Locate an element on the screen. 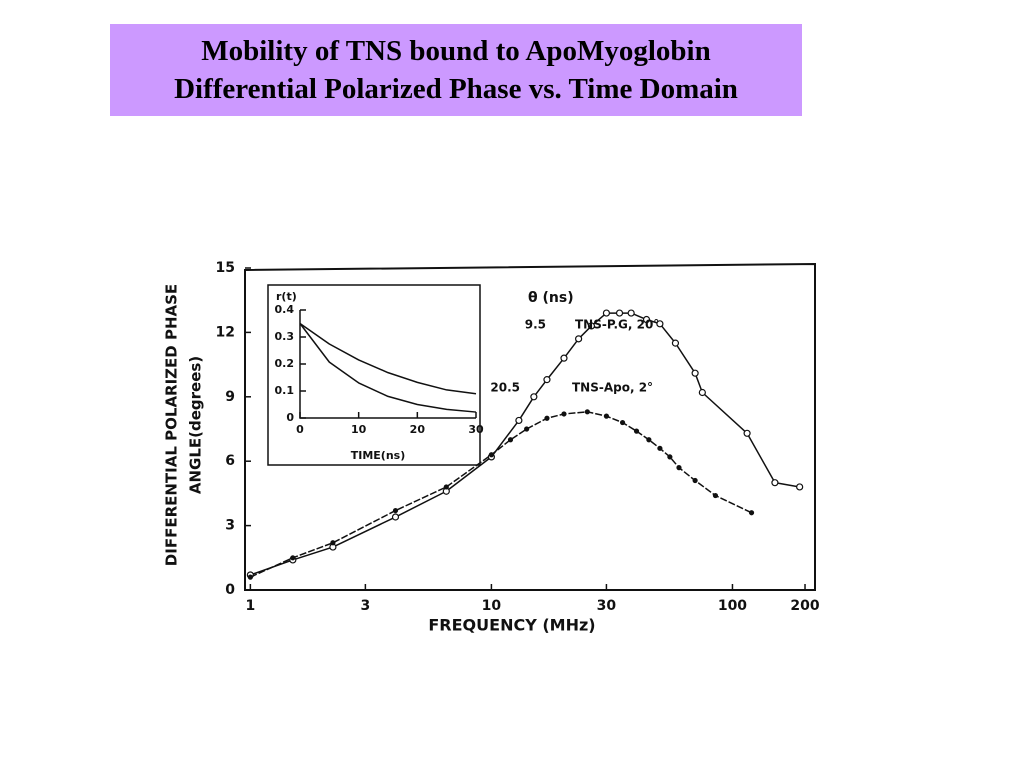 The width and height of the screenshot is (1024, 768). y-tick-label: 0.3 is located at coordinates (285, 336).